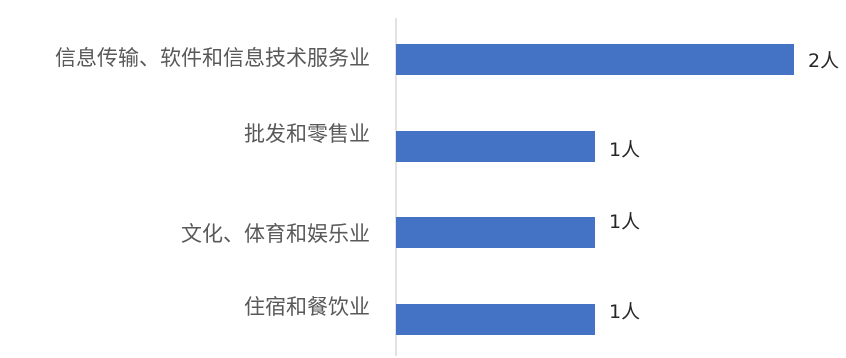  What do you see at coordinates (307, 134) in the screenshot?
I see `category-label-1: 批发和零售业` at bounding box center [307, 134].